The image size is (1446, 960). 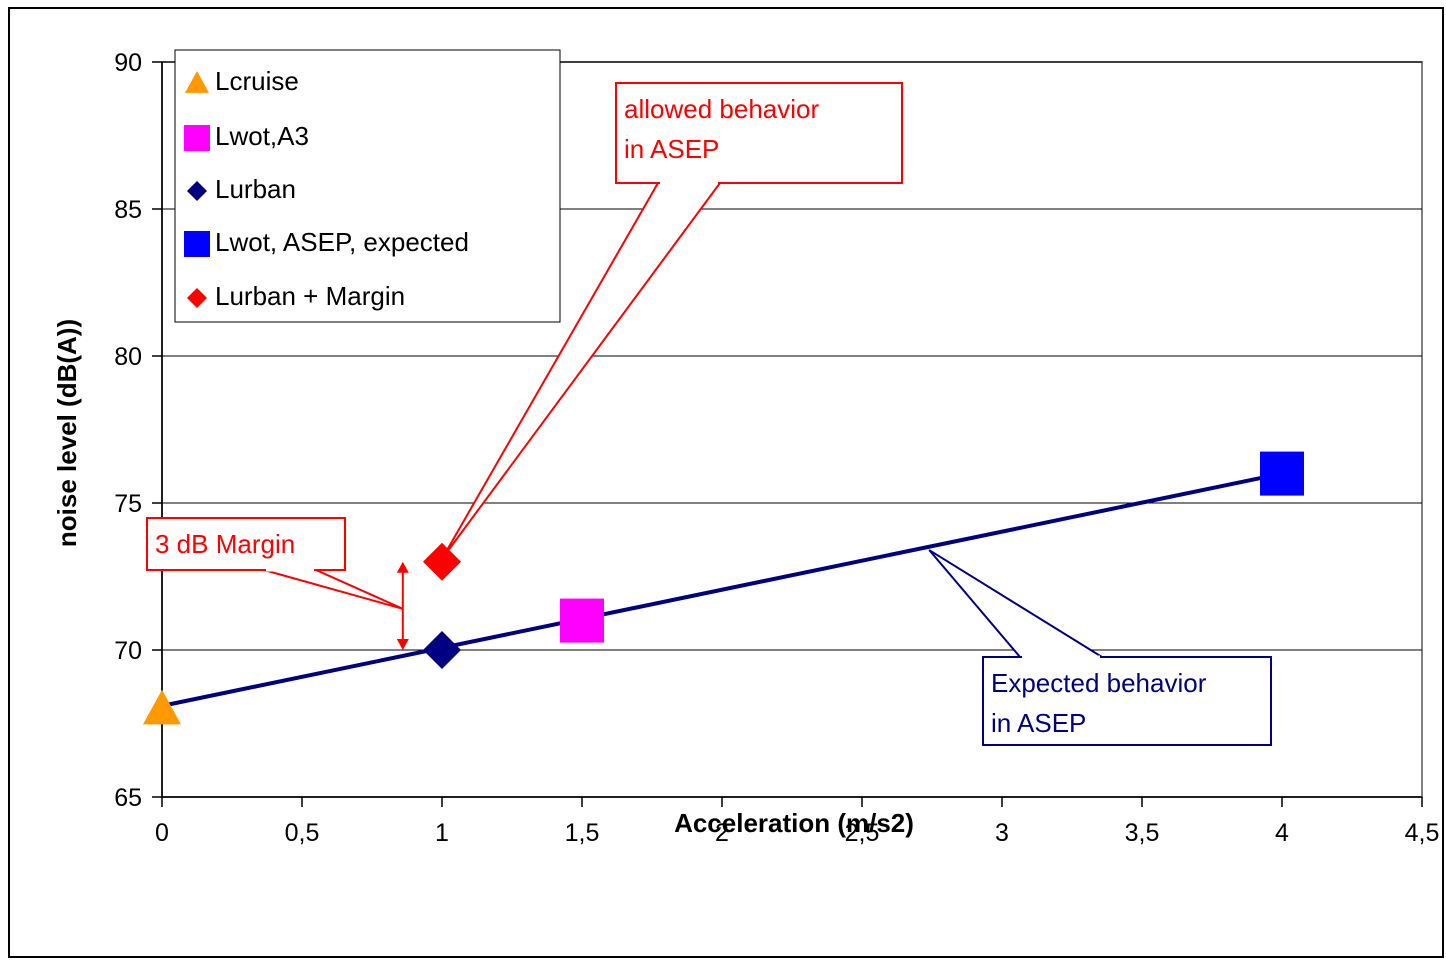 What do you see at coordinates (225, 544) in the screenshot?
I see `callout-text-margin: 3 dB Margin` at bounding box center [225, 544].